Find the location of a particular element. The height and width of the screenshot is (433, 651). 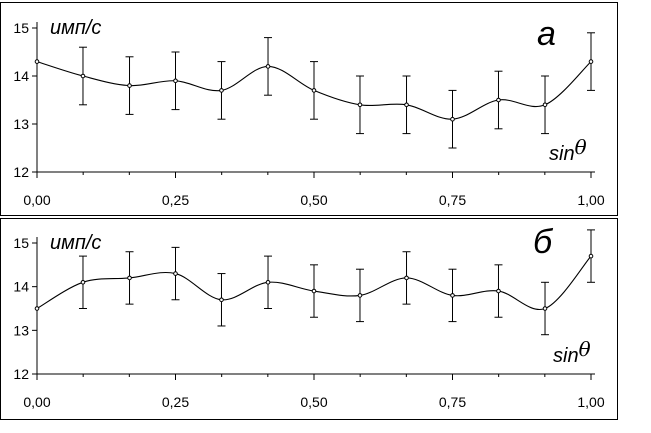

panel-label: б is located at coordinates (543, 242).